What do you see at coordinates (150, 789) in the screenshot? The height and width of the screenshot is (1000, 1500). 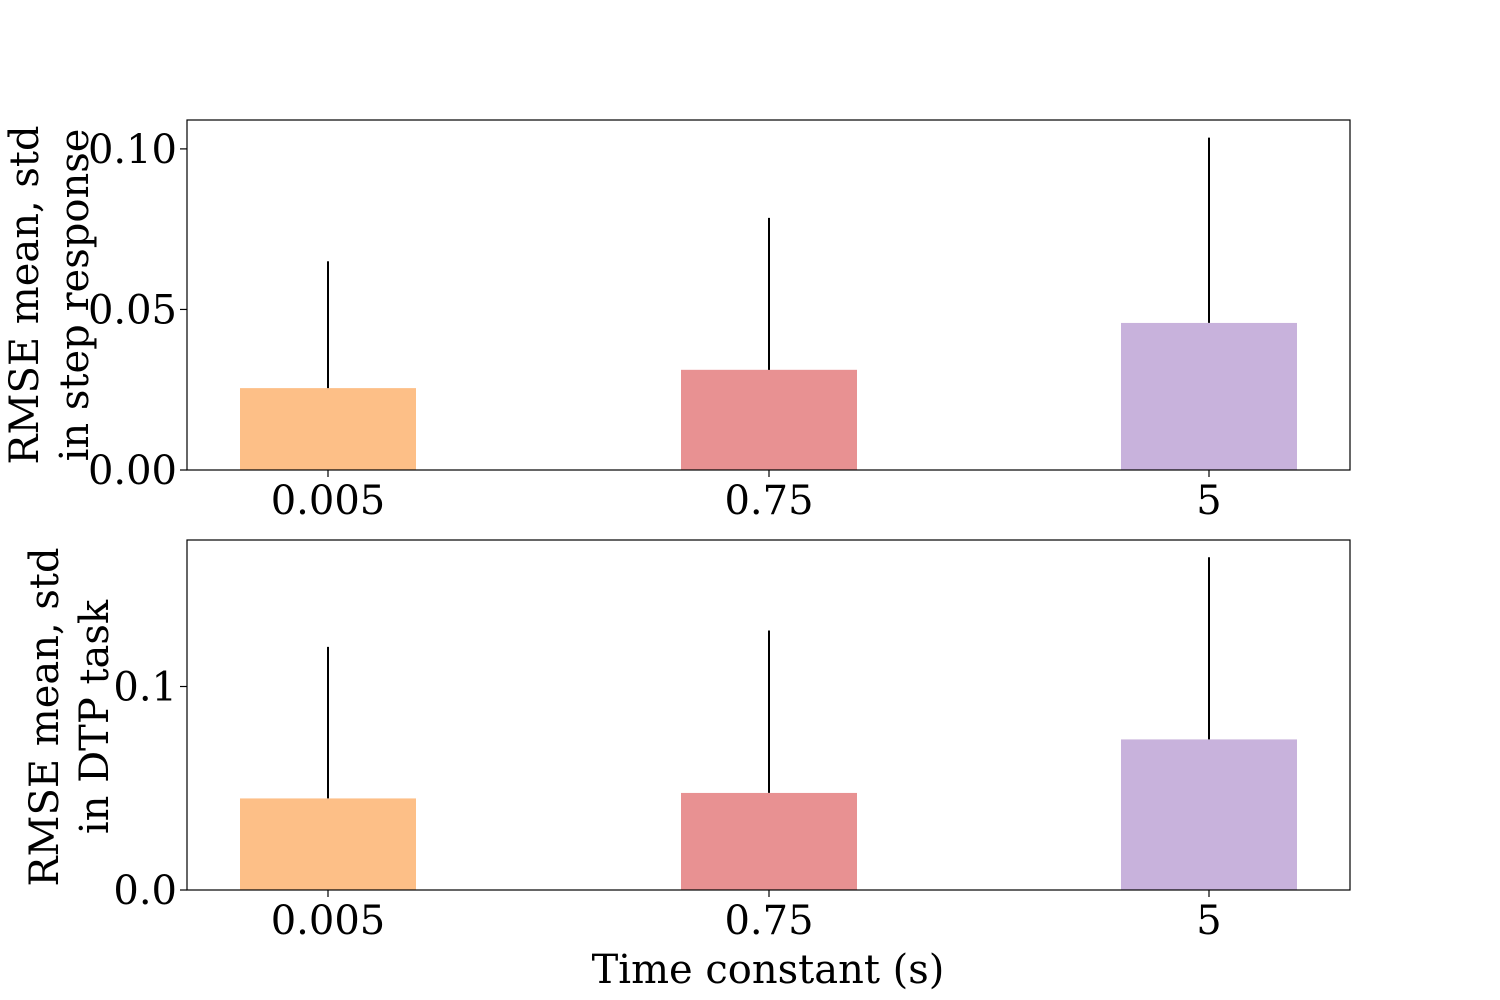 I see `y-ticks-group: 0.0 0.1` at bounding box center [150, 789].